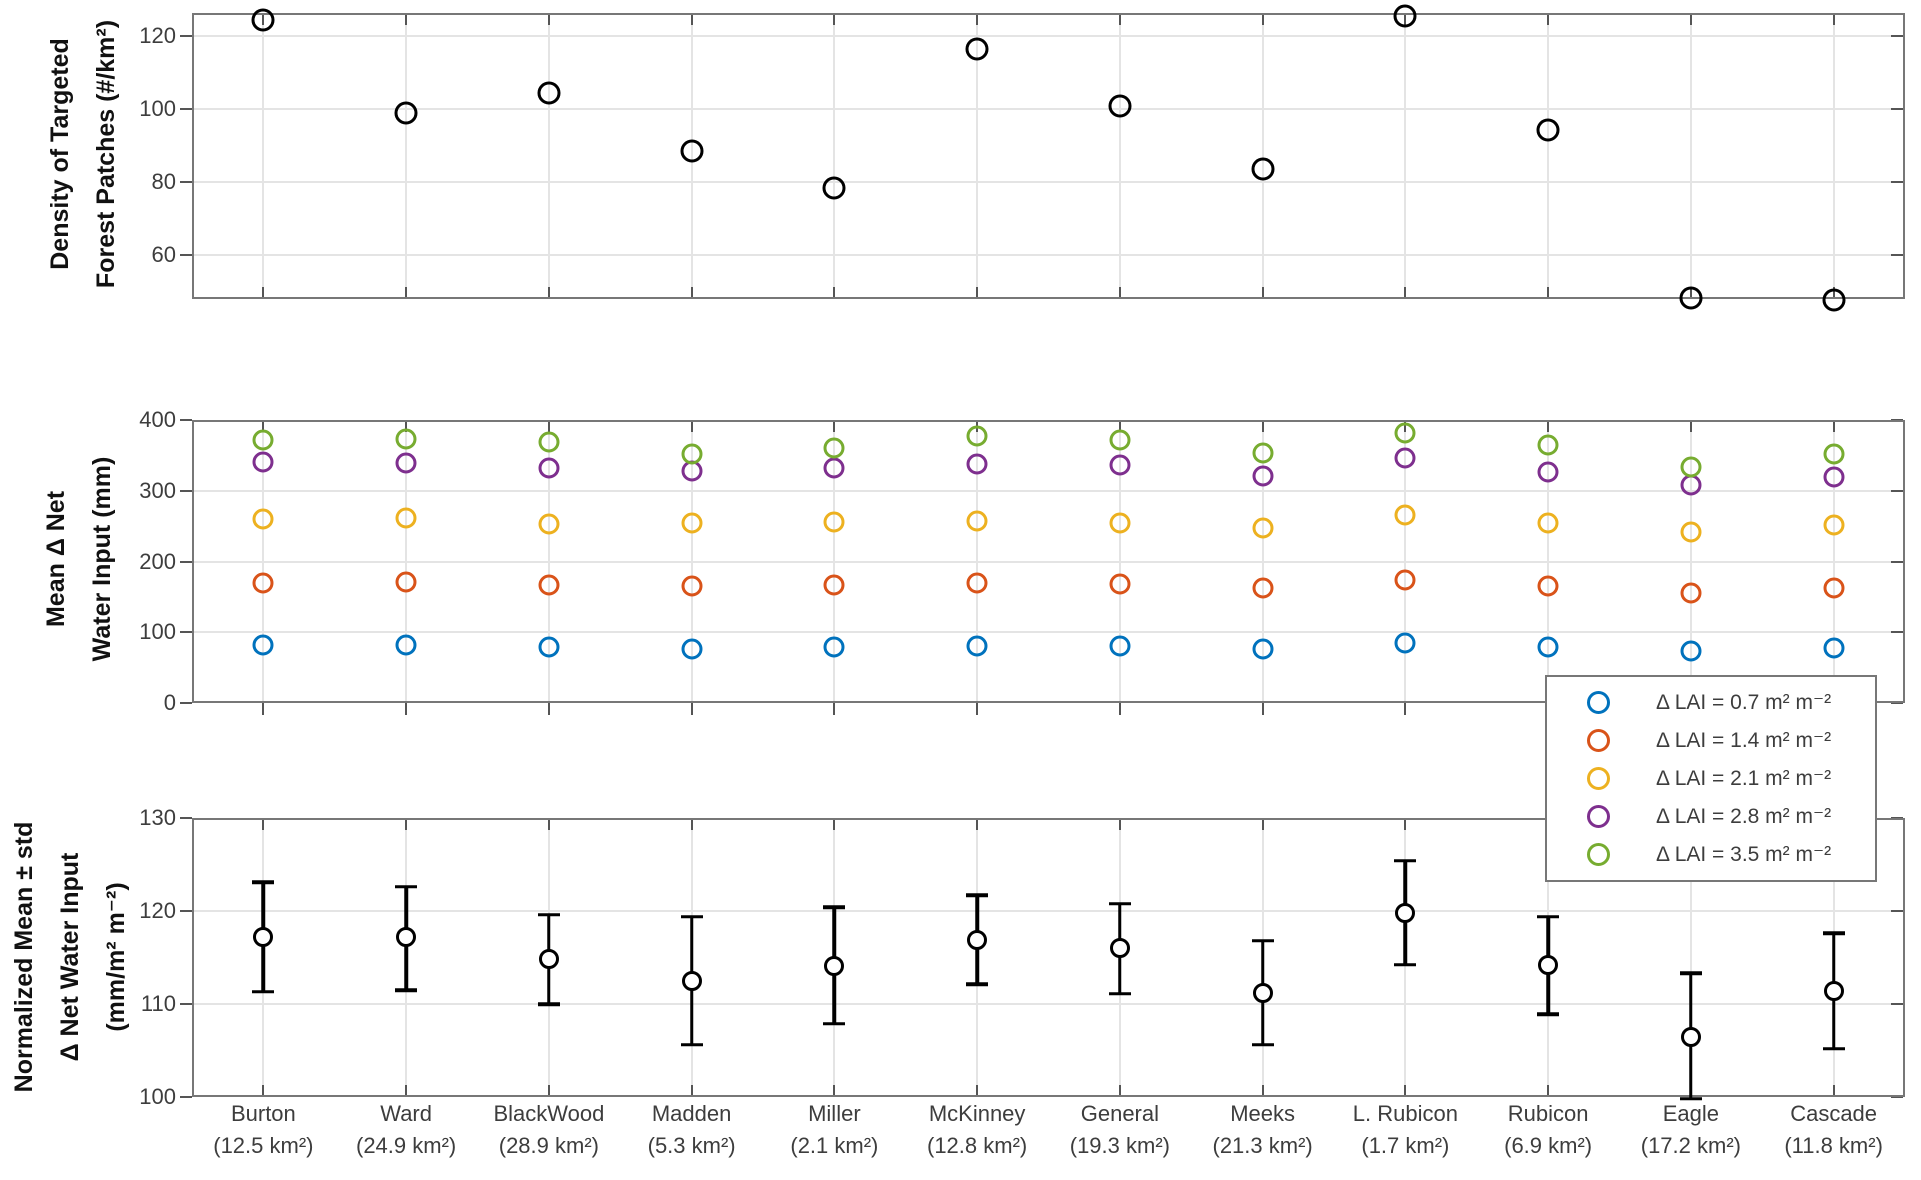  What do you see at coordinates (834, 1145) in the screenshot?
I see `x-category-area: (2.1 km²)` at bounding box center [834, 1145].